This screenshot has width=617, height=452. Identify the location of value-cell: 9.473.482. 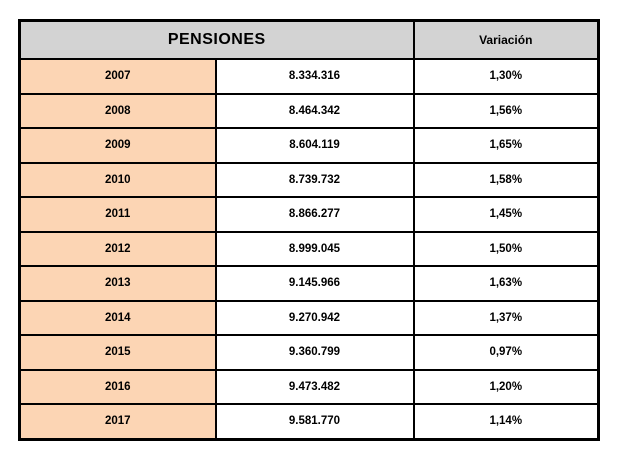
(314, 386).